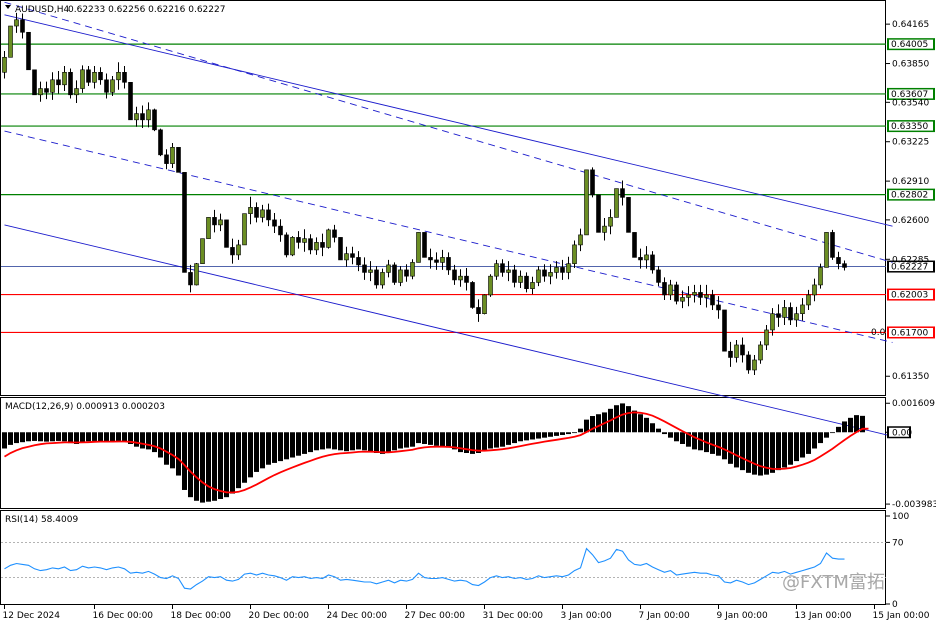  What do you see at coordinates (909, 127) in the screenshot?
I see `level-tag-label: 0.63350` at bounding box center [909, 127].